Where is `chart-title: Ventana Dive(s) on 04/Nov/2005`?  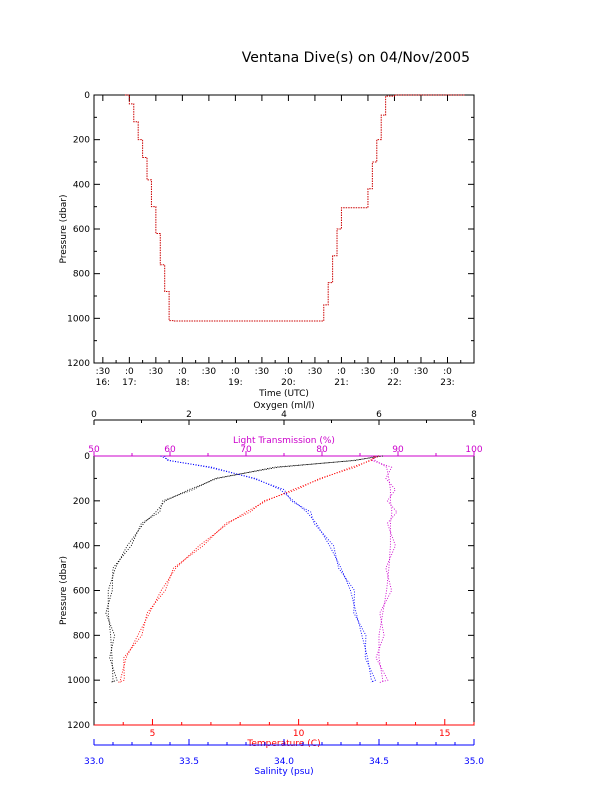
chart-title: Ventana Dive(s) on 04/Nov/2005 is located at coordinates (355, 58).